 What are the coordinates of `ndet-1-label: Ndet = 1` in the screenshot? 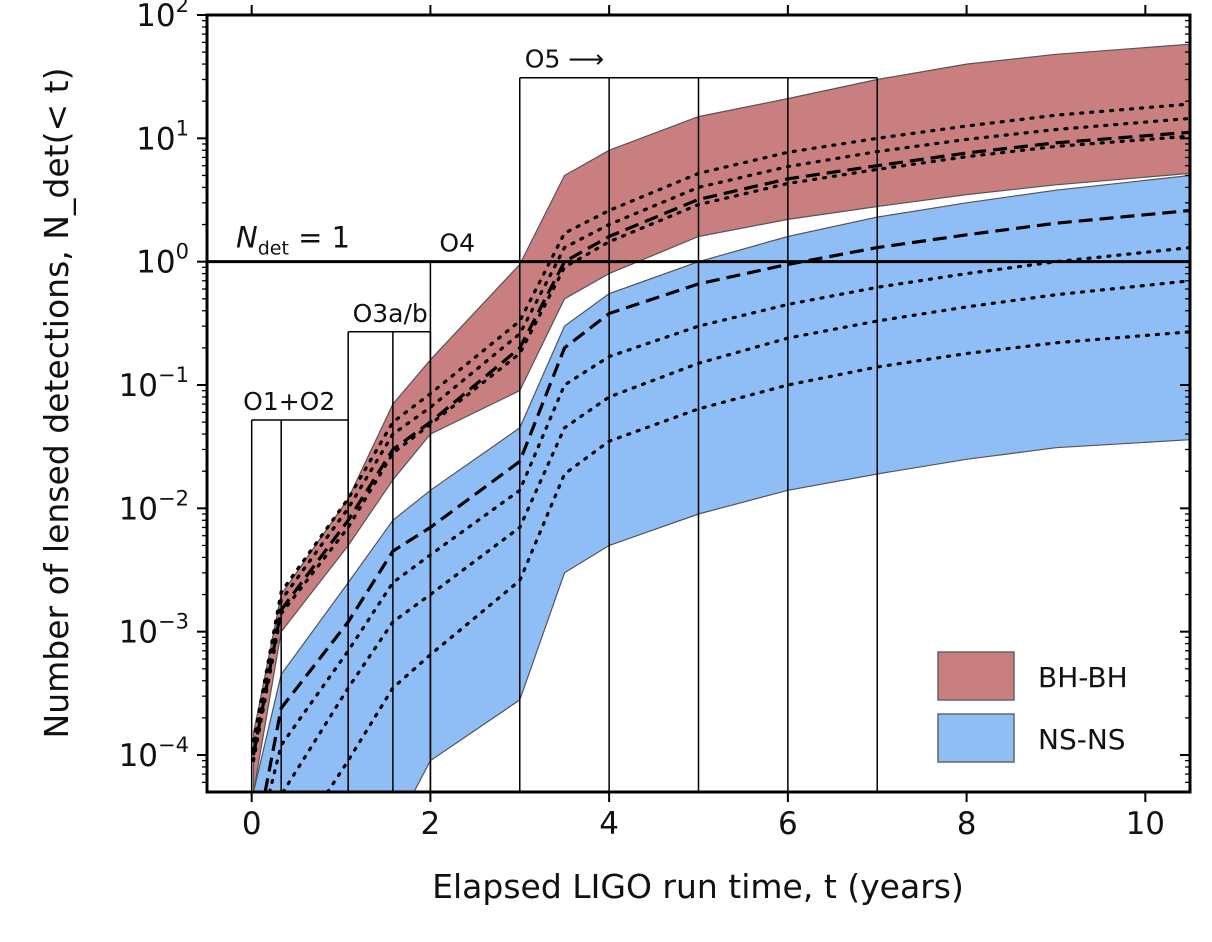 It's located at (293, 240).